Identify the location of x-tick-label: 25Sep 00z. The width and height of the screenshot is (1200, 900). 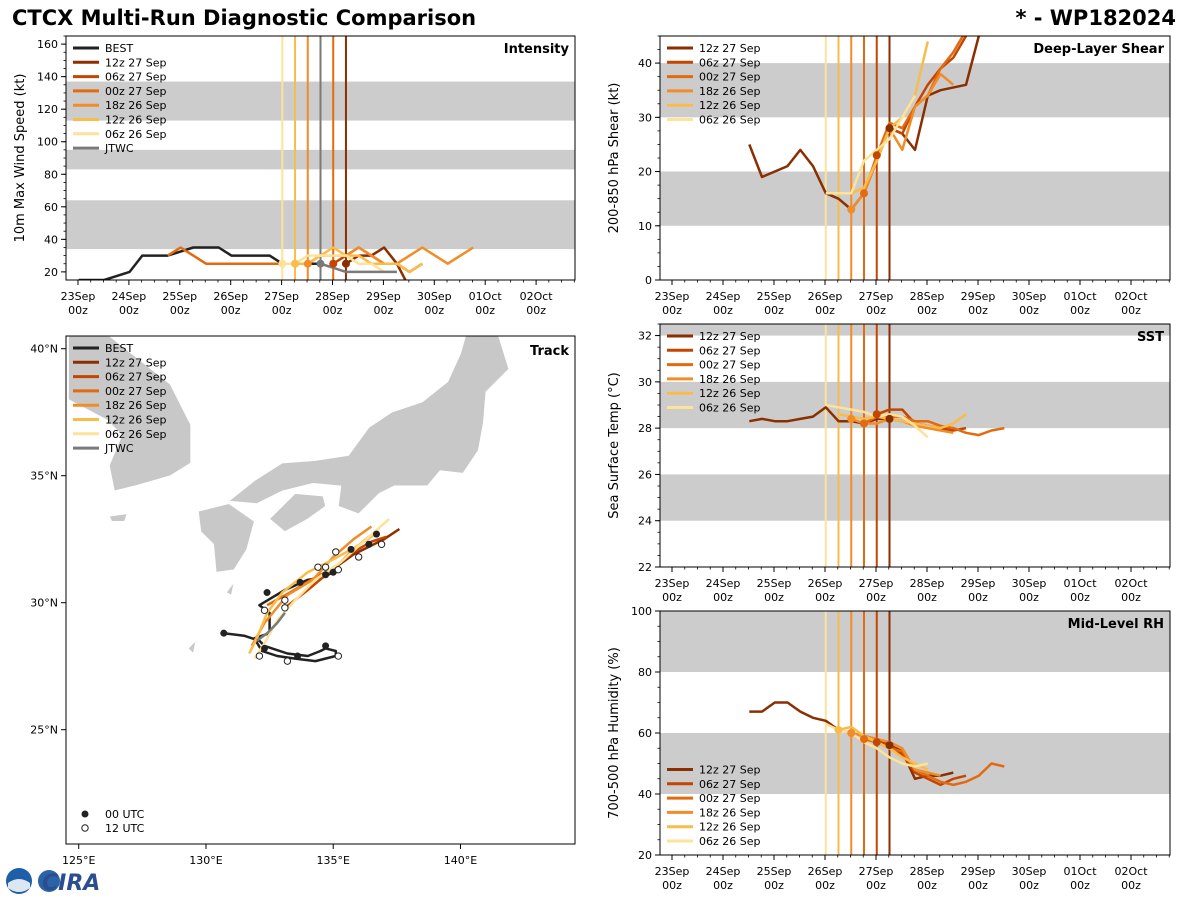
(774, 303).